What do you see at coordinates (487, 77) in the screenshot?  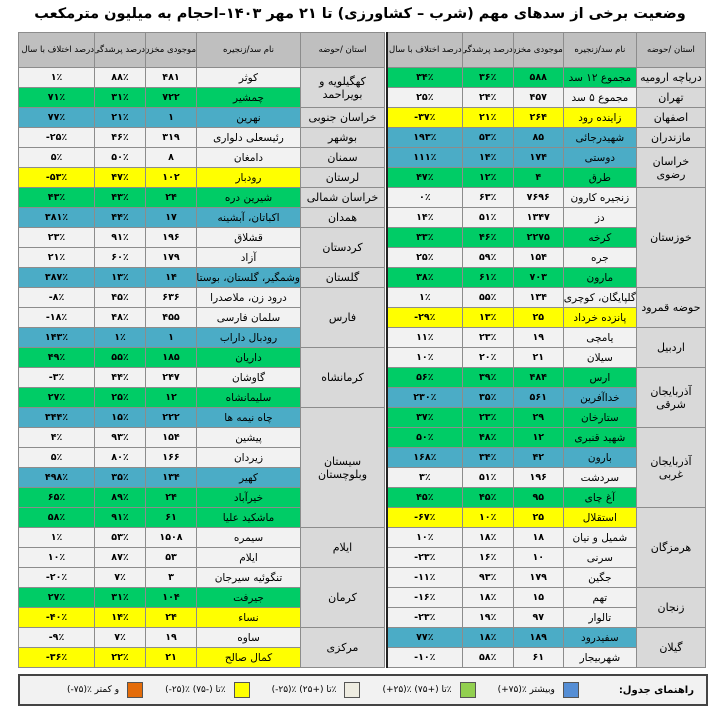 I see `fill-percent-cell: ۳۶٪` at bounding box center [487, 77].